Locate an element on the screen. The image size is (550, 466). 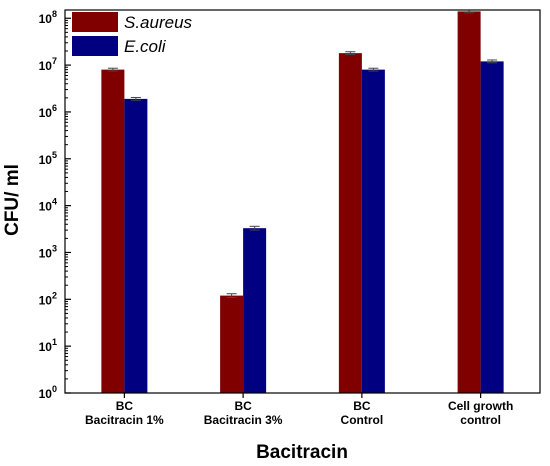
x-tick-label: Cell growth is located at coordinates (480, 406).